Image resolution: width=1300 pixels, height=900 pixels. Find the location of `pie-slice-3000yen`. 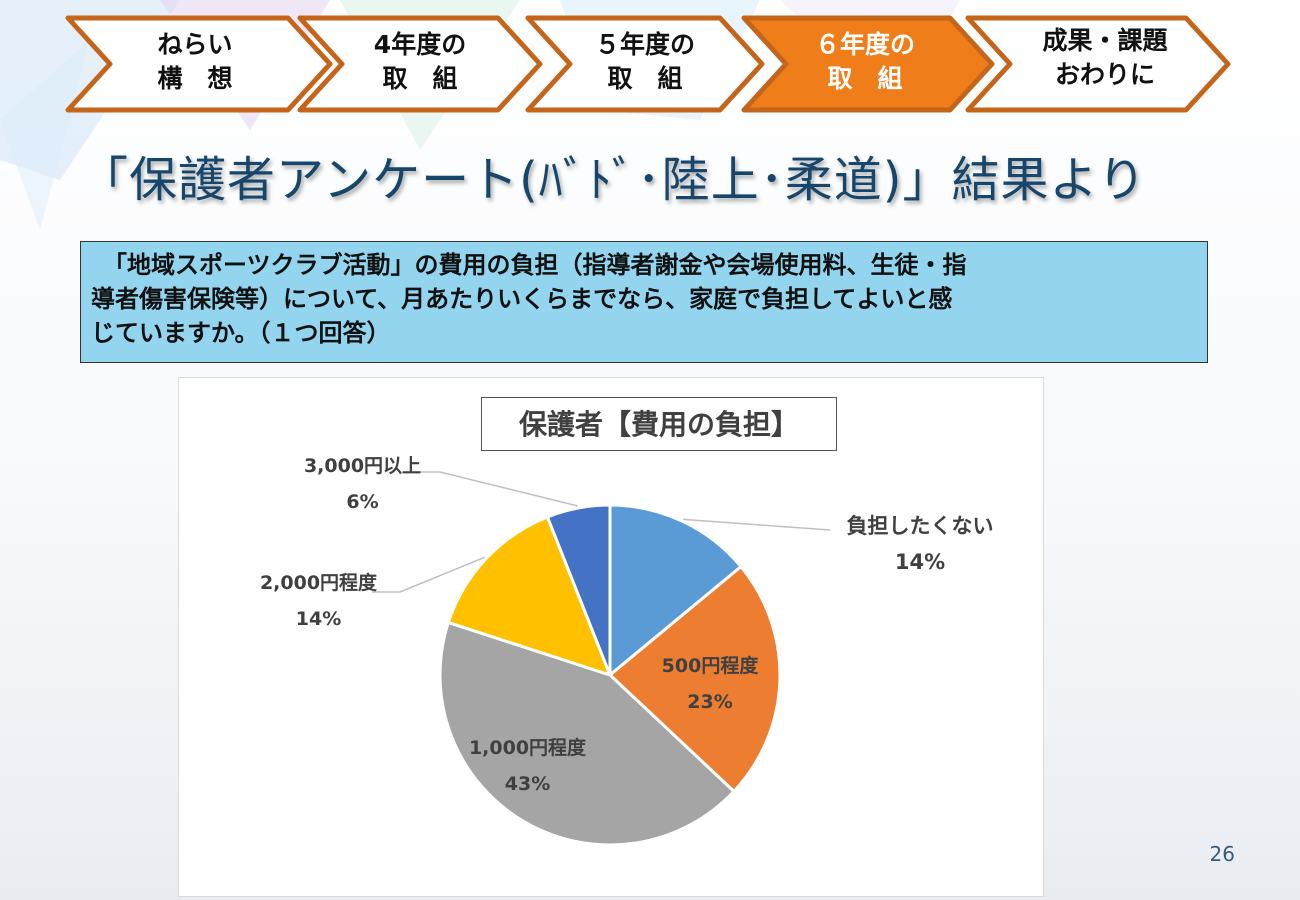

pie-slice-3000yen is located at coordinates (578, 590).